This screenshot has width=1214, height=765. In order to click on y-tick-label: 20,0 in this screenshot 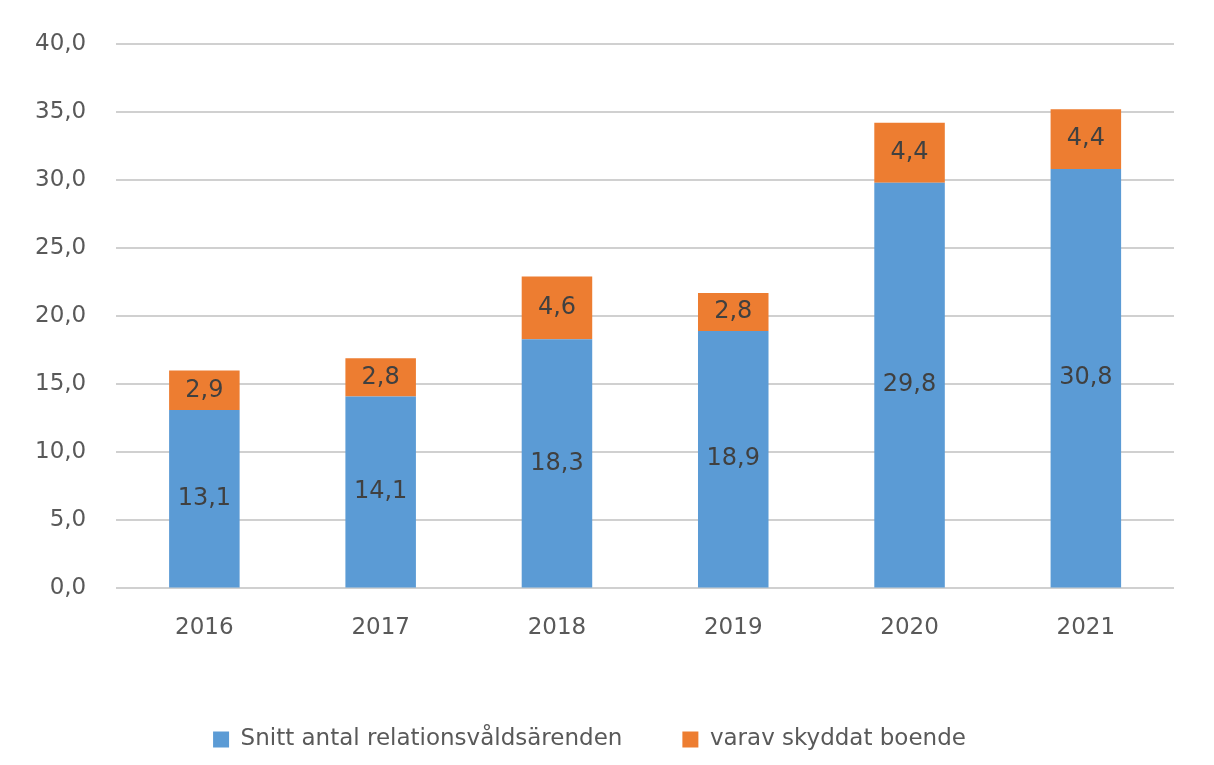, I will do `click(60, 314)`.